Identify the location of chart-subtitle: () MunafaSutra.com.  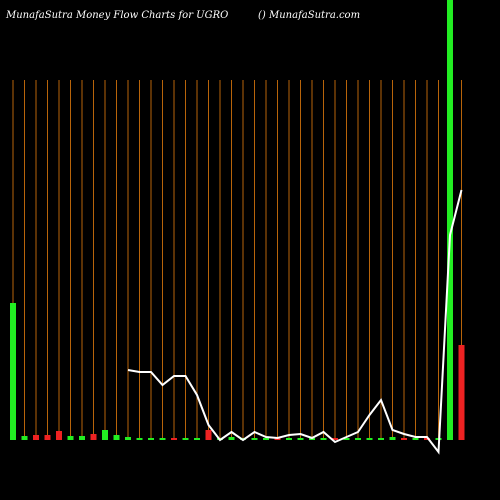
(309, 15).